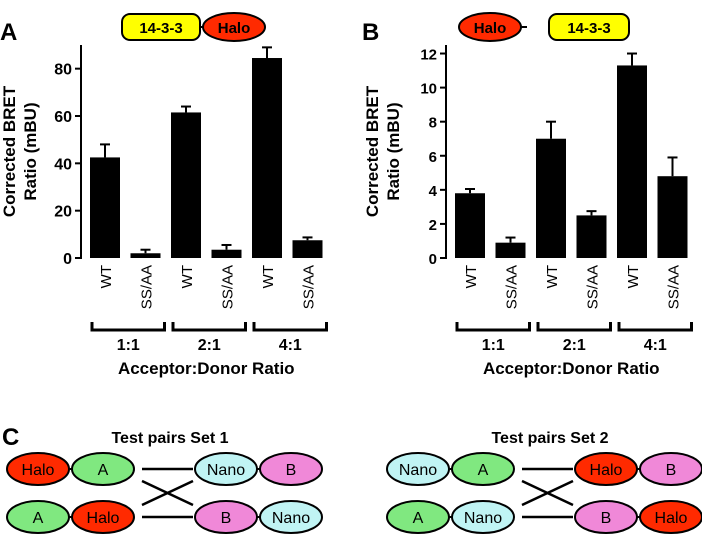  What do you see at coordinates (63, 164) in the screenshot?
I see `chart-a-y-tick-label: 40` at bounding box center [63, 164].